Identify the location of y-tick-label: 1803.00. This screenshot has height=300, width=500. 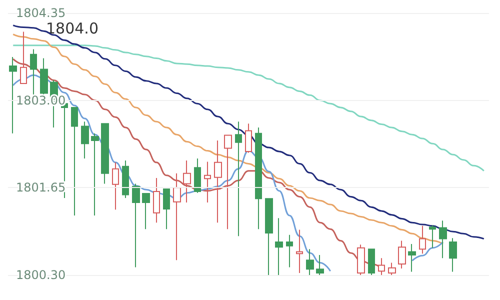
(41, 100).